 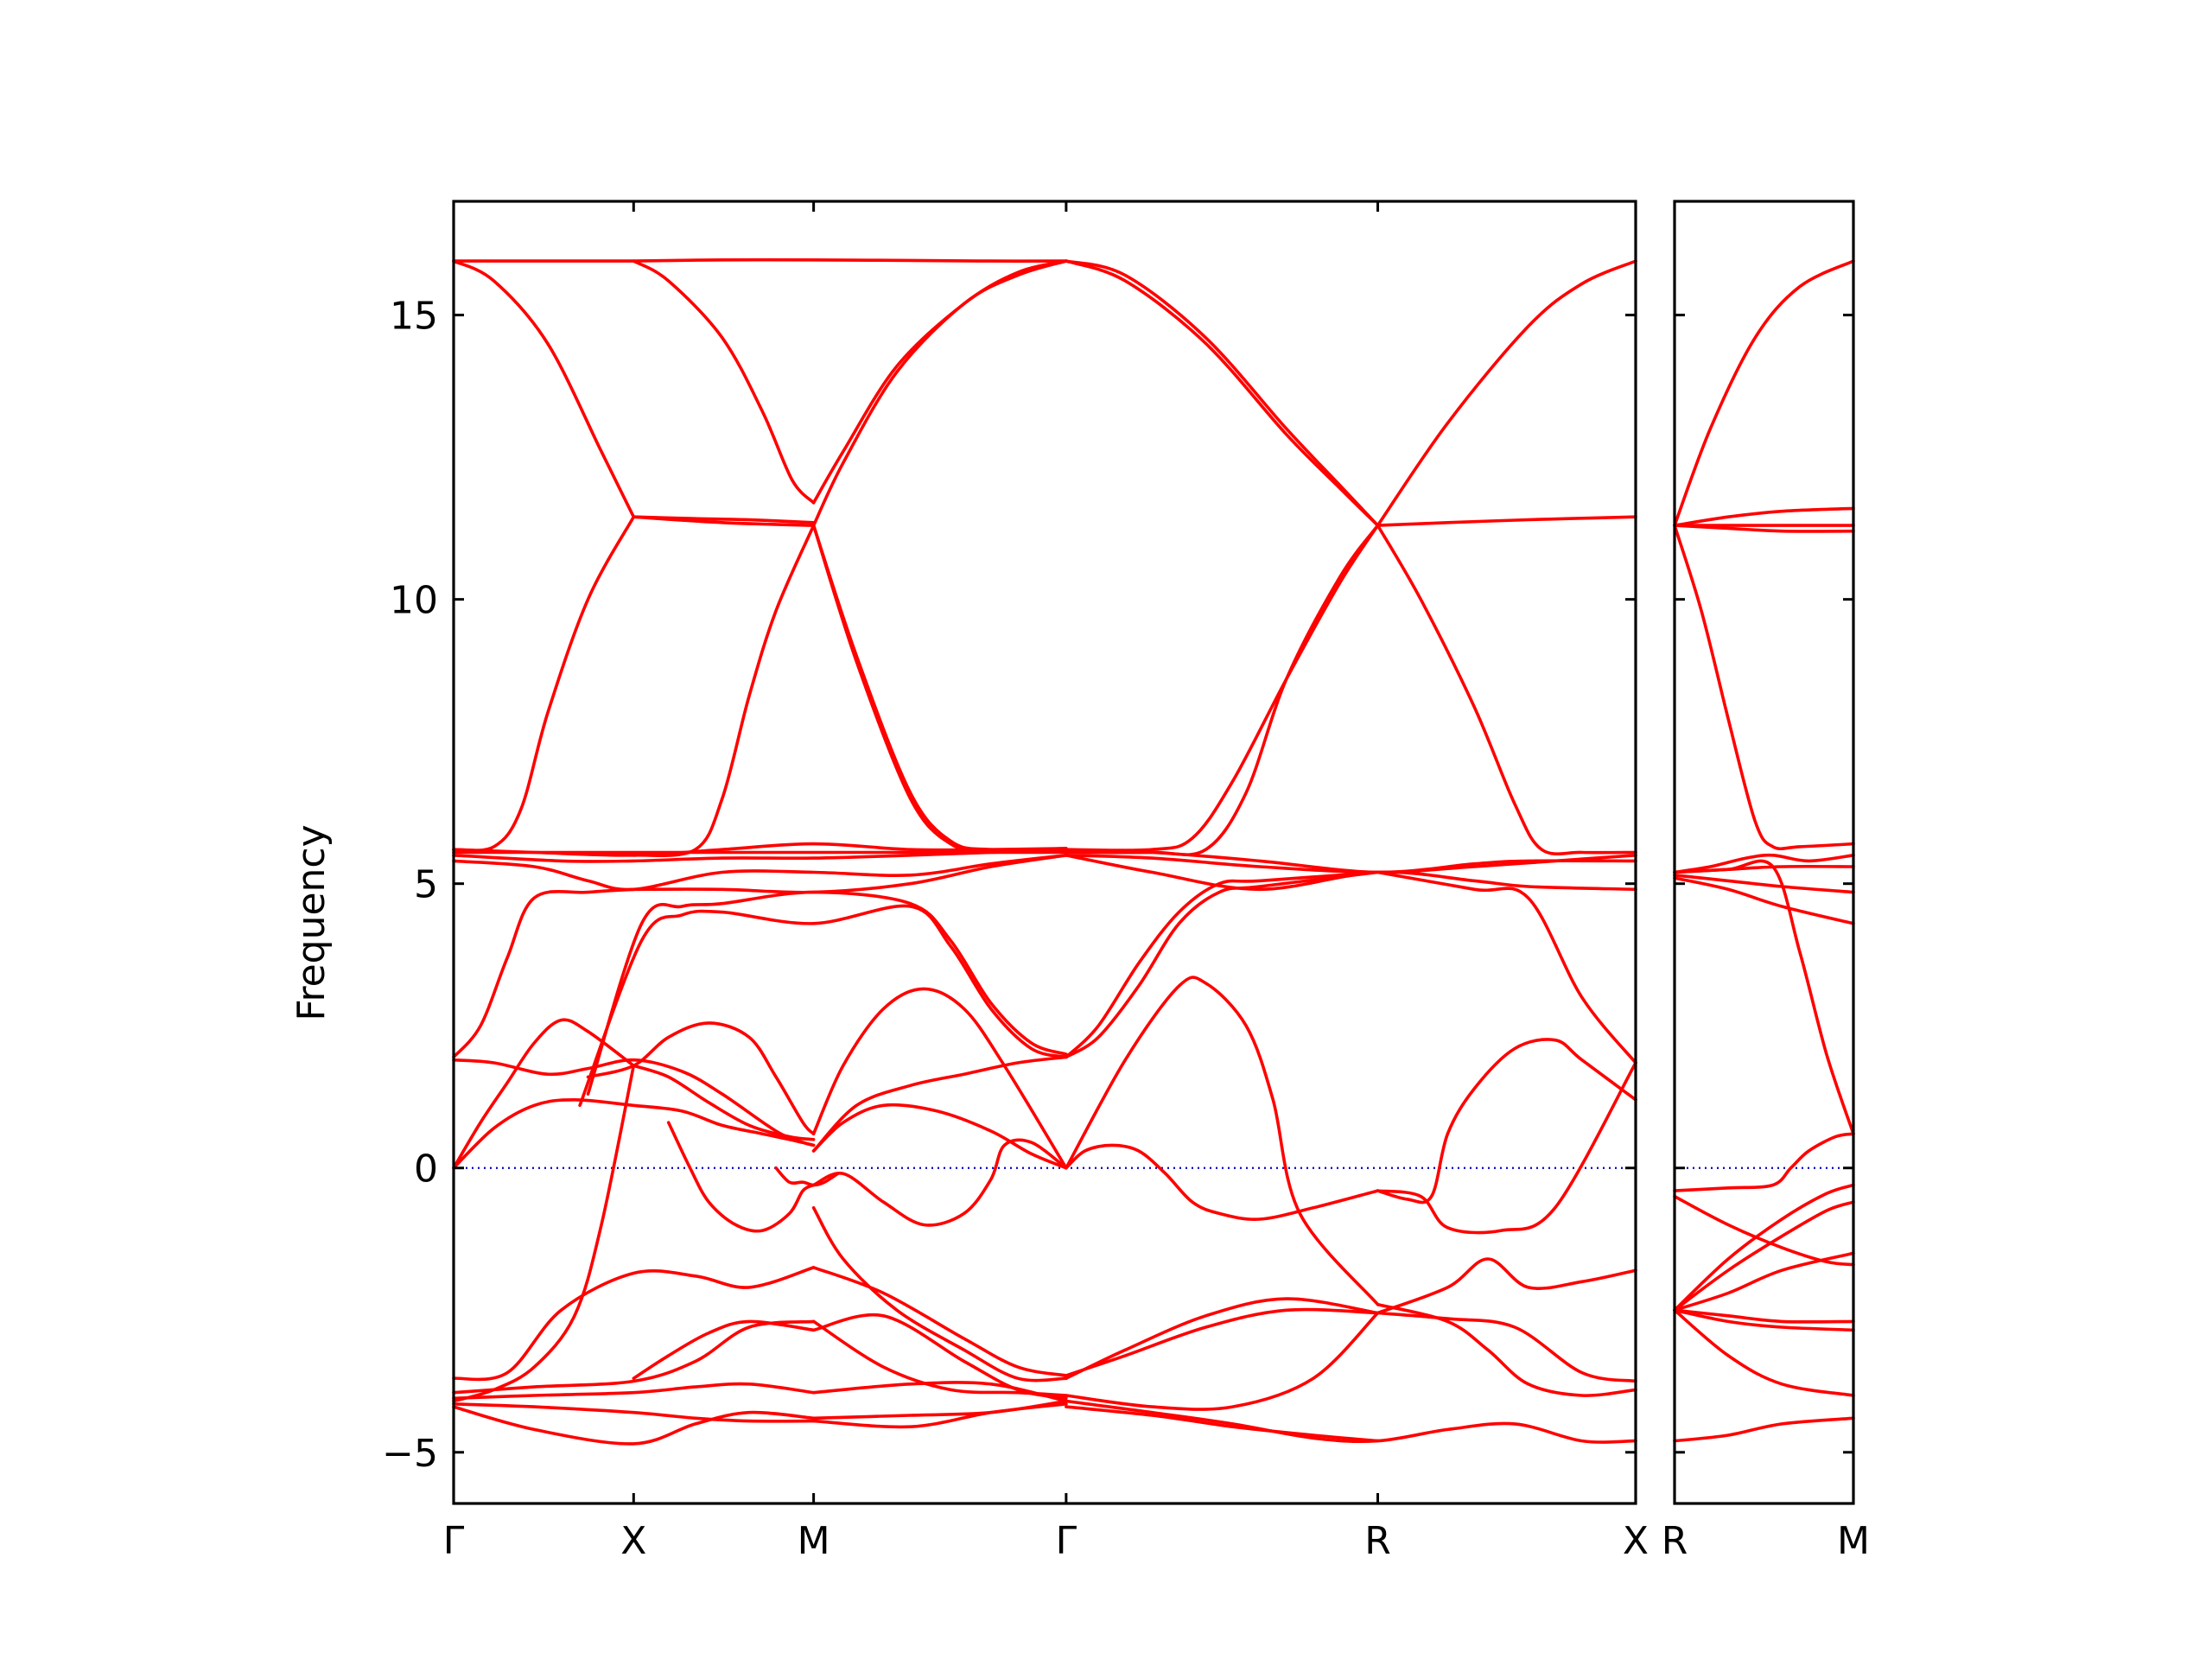 I want to click on y-axis-title: Frequency, so click(x=311, y=922).